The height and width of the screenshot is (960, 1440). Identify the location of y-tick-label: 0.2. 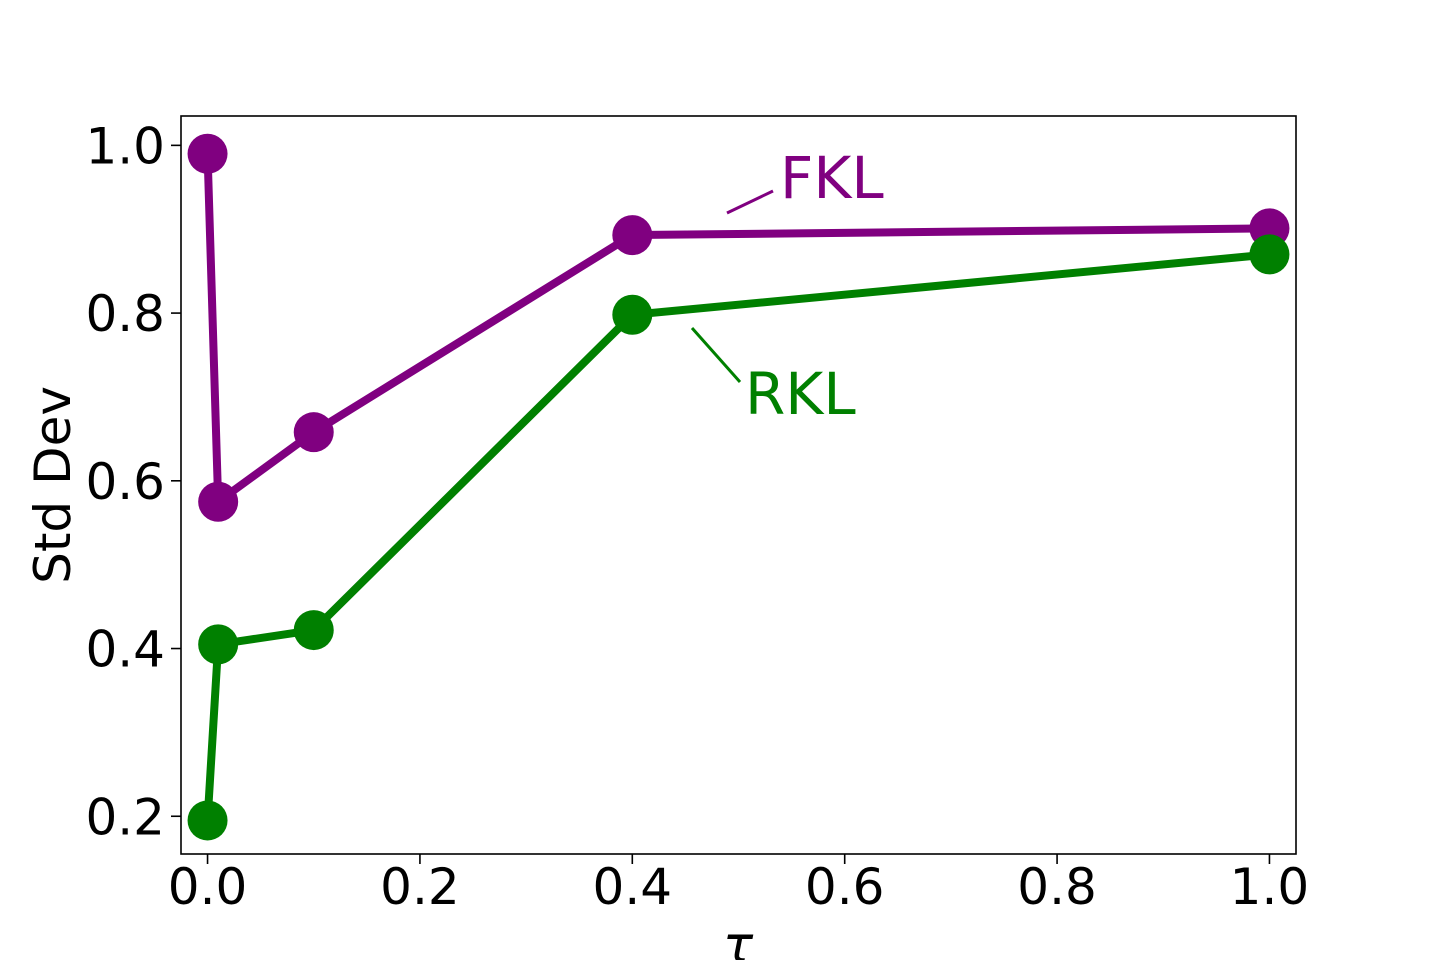
(125, 817).